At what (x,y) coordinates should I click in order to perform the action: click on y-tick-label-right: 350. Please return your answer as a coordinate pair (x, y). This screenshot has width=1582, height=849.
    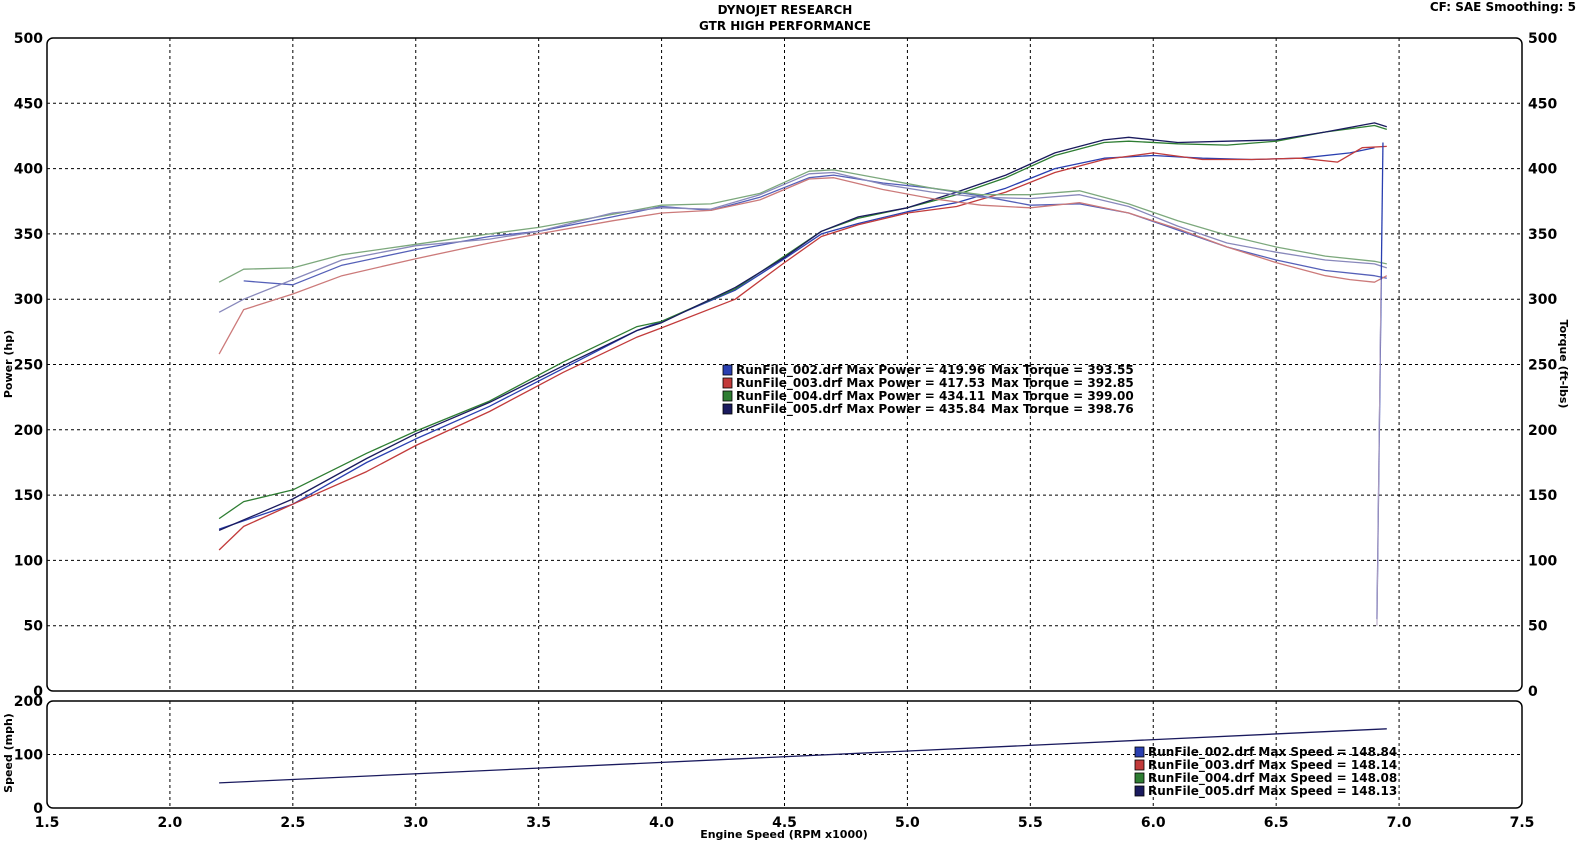
    Looking at the image, I should click on (1542, 235).